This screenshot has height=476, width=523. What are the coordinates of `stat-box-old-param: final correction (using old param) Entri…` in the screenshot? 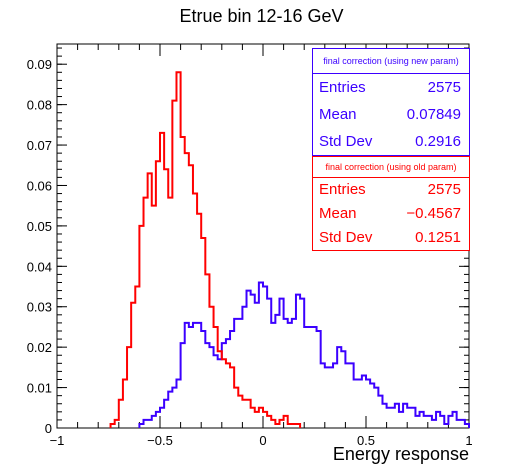 It's located at (391, 203).